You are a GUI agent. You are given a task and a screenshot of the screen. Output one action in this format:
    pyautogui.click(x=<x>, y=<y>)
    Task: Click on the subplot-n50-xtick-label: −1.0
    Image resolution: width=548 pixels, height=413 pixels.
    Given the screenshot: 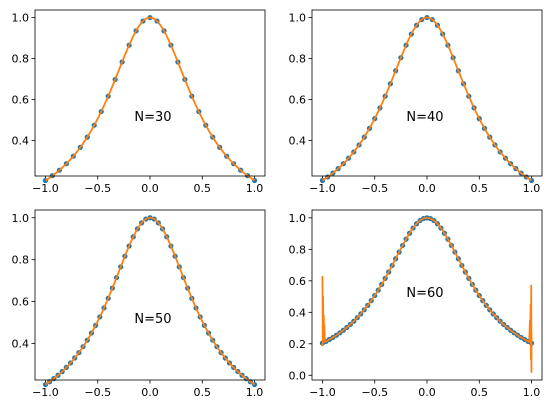 What is the action you would take?
    pyautogui.click(x=45, y=392)
    